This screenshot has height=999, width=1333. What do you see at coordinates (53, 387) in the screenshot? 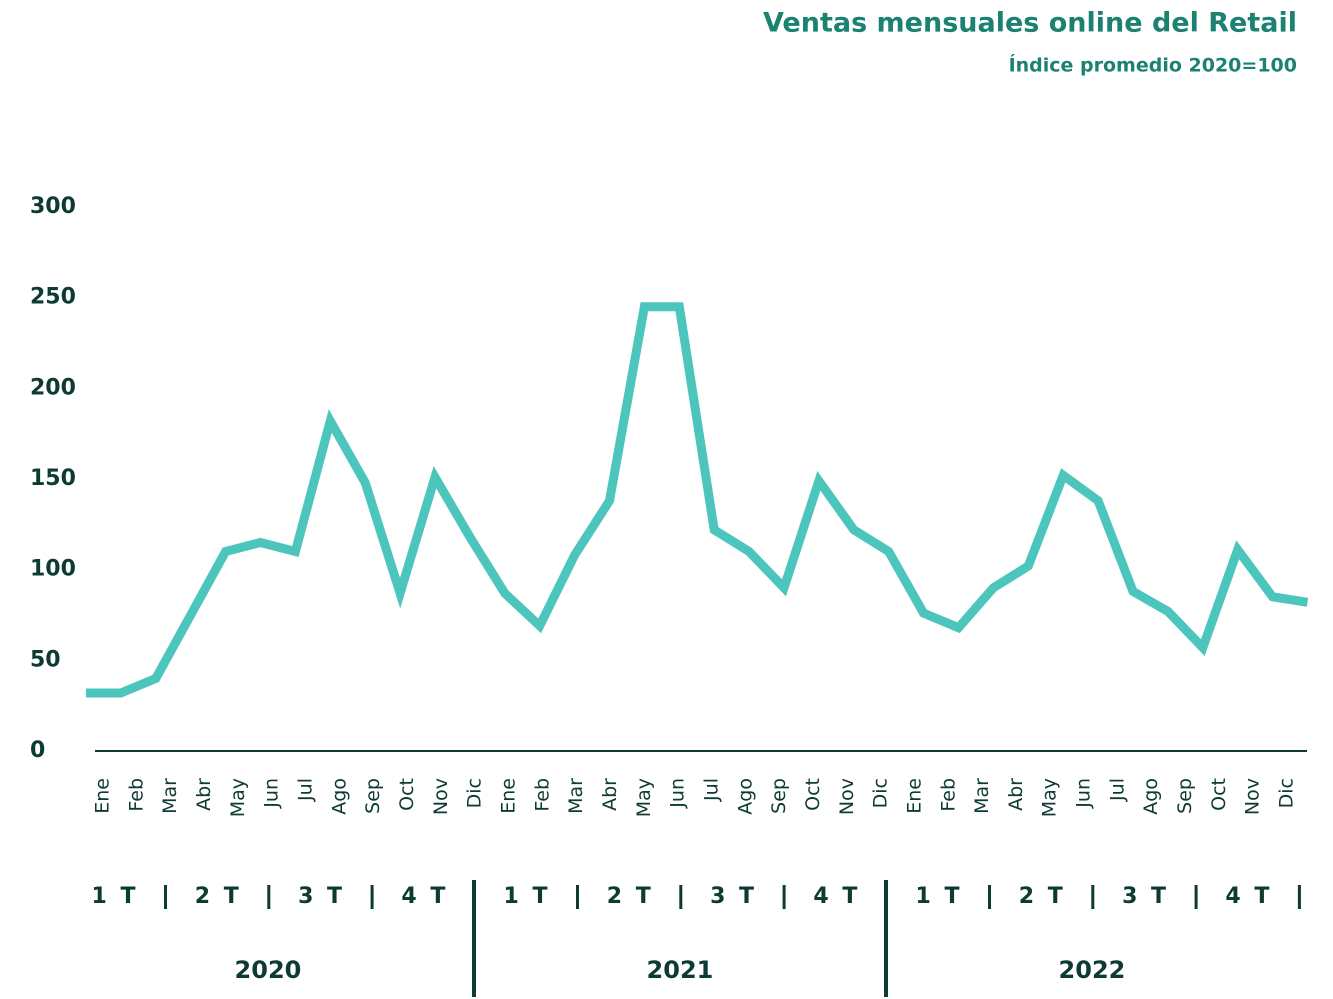
I see `y-tick-label: 200` at bounding box center [53, 387].